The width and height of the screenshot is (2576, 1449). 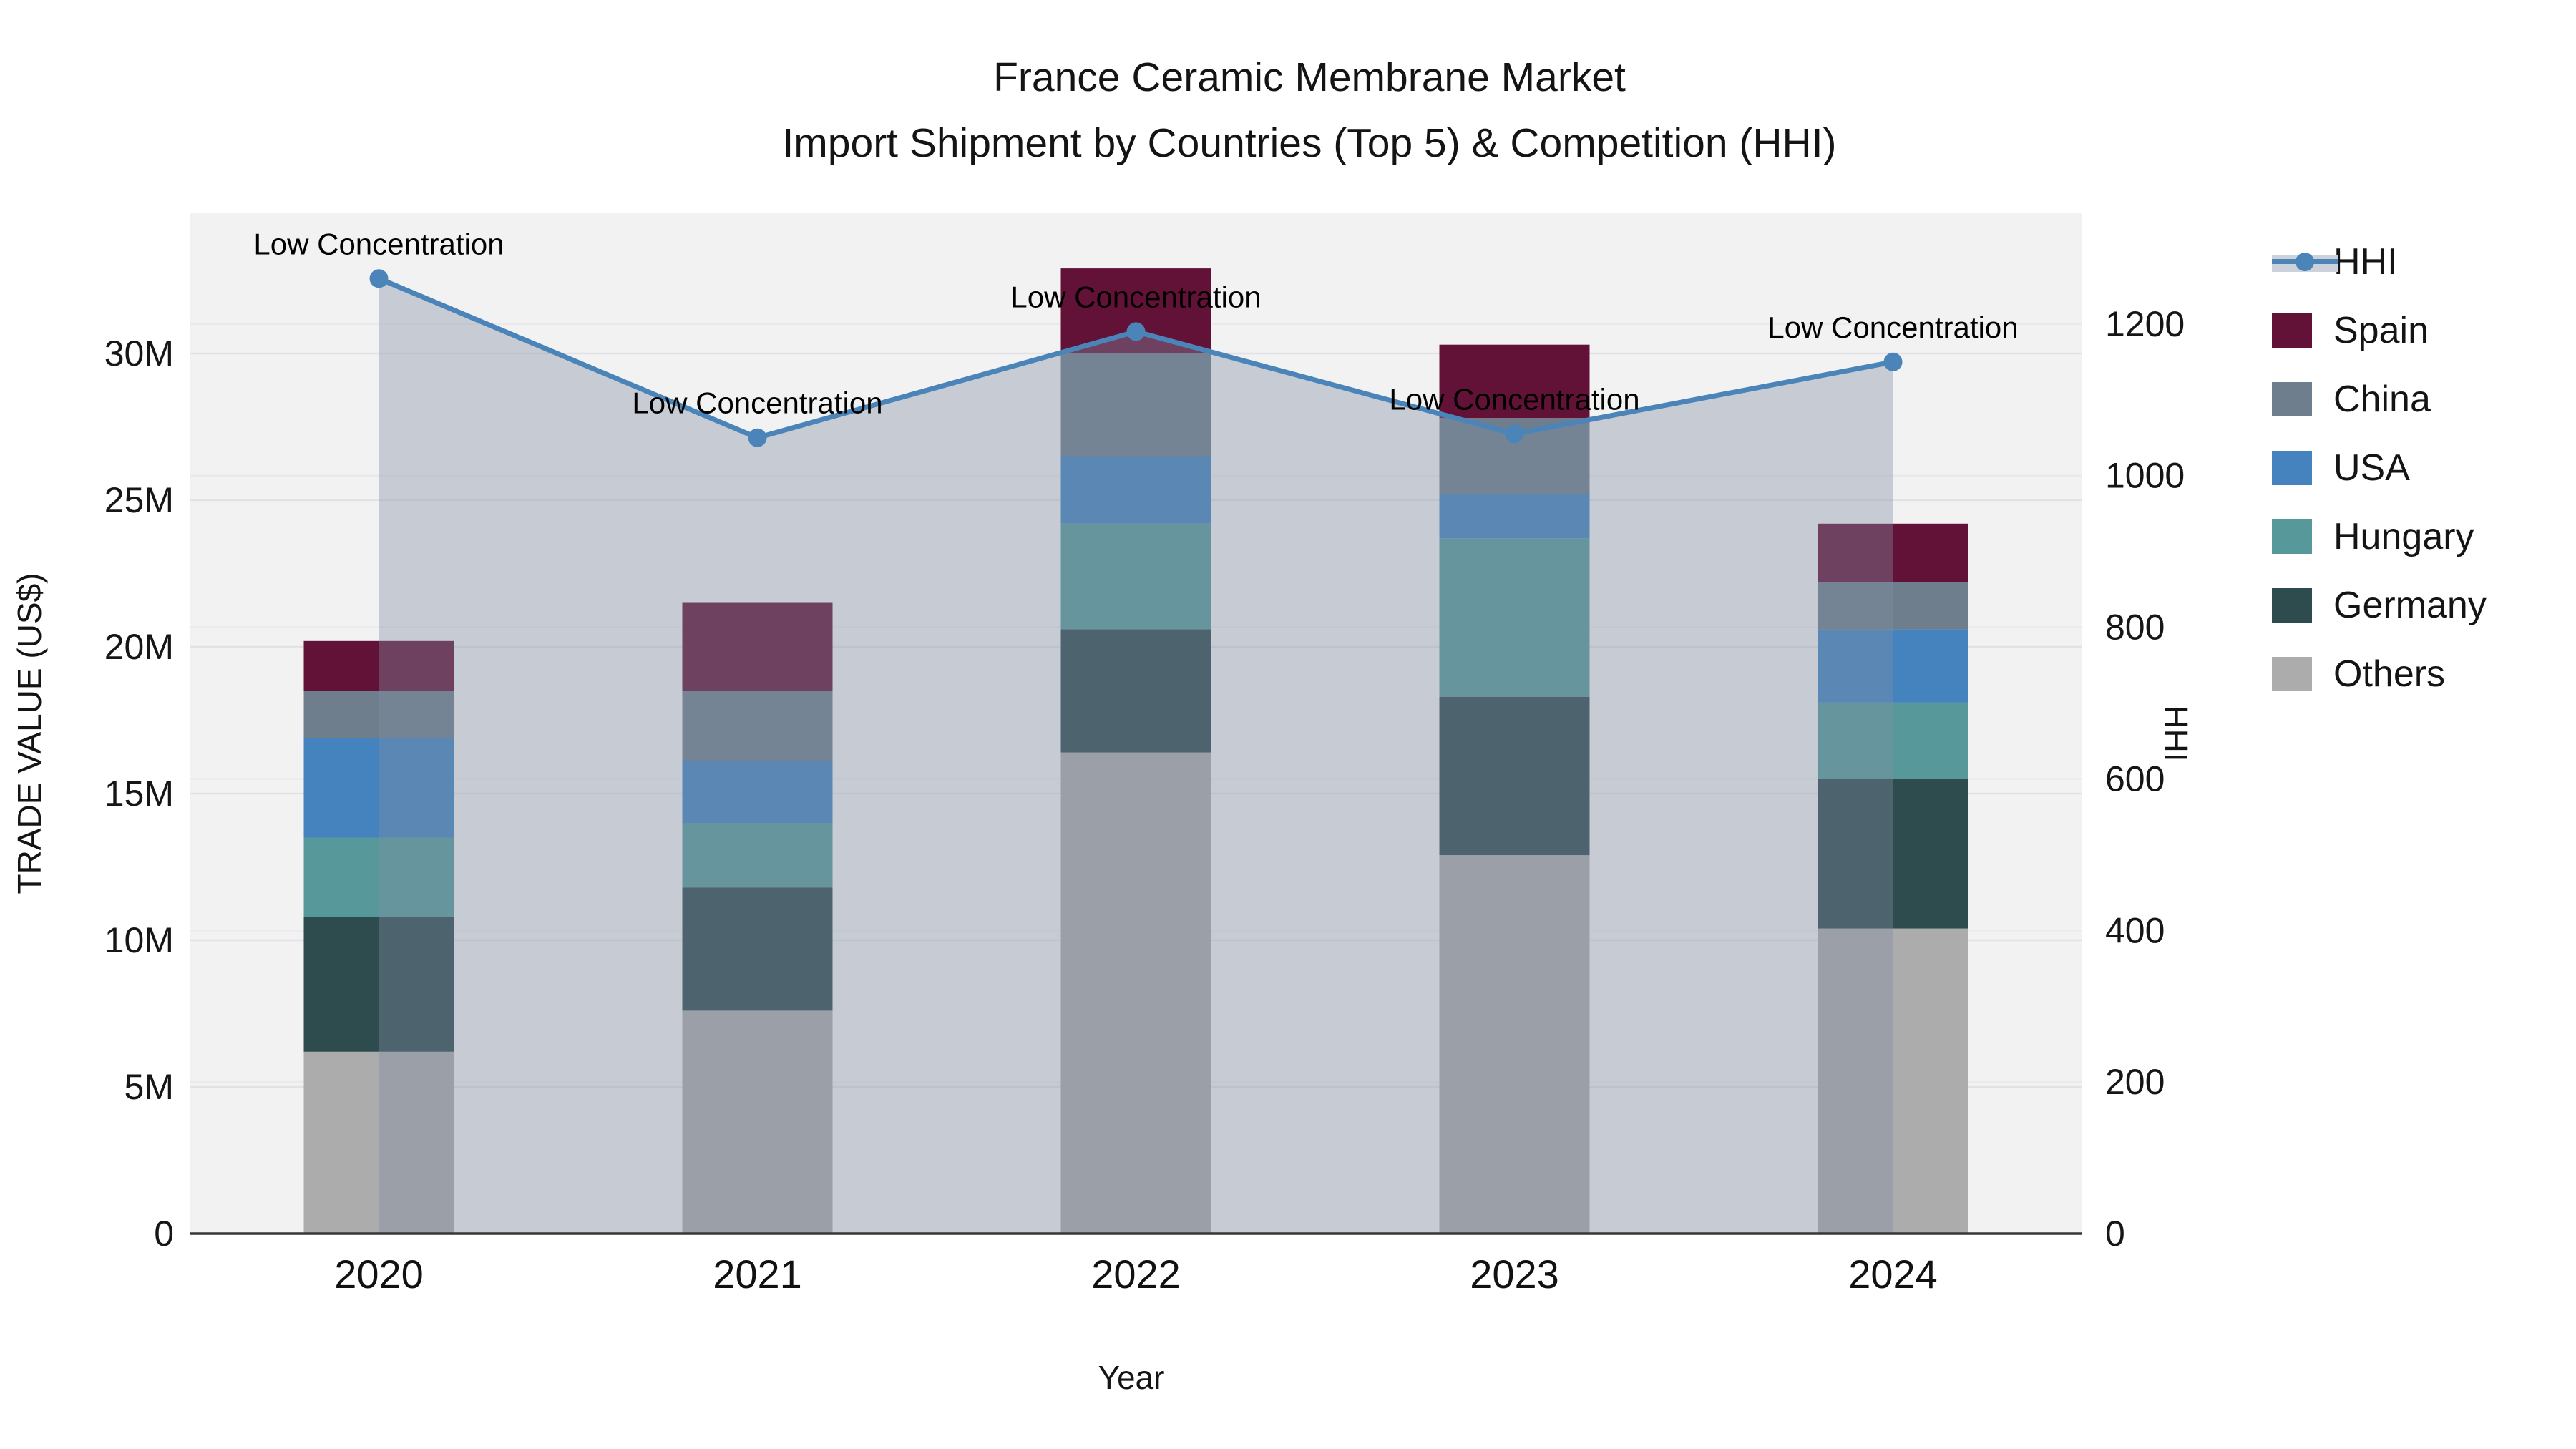 What do you see at coordinates (378, 243) in the screenshot?
I see `annotation-2020: Low Concentration` at bounding box center [378, 243].